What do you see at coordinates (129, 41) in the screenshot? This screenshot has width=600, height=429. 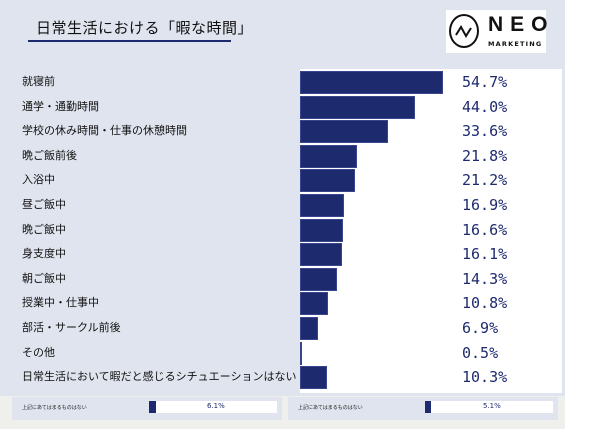 I see `title-underline` at bounding box center [129, 41].